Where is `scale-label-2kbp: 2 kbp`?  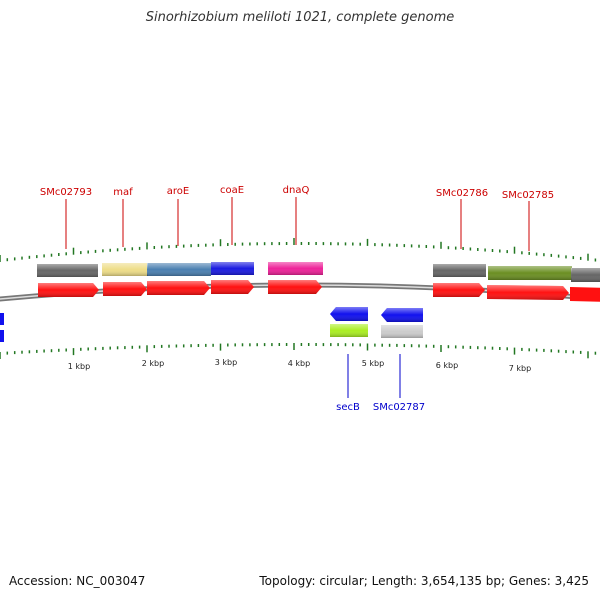
scale-label-2kbp: 2 kbp is located at coordinates (153, 363).